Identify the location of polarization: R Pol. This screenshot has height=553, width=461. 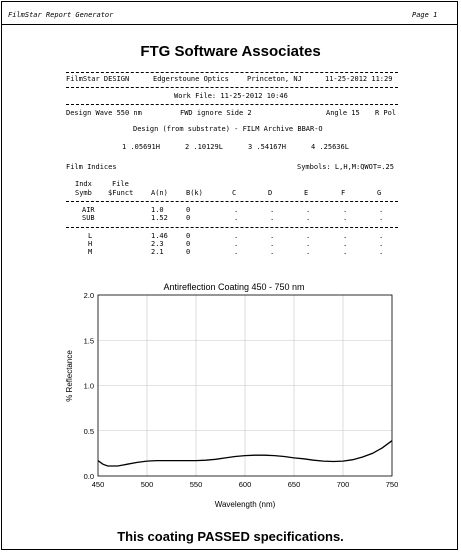
(386, 113).